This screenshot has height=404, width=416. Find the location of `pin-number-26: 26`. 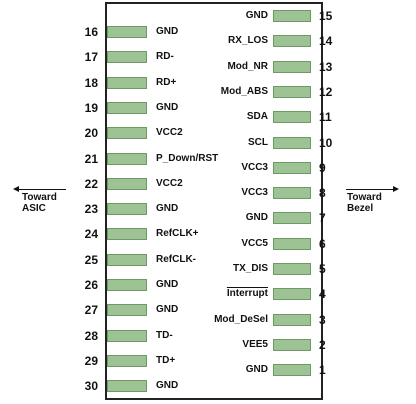

pin-number-26: 26 is located at coordinates (91, 285).